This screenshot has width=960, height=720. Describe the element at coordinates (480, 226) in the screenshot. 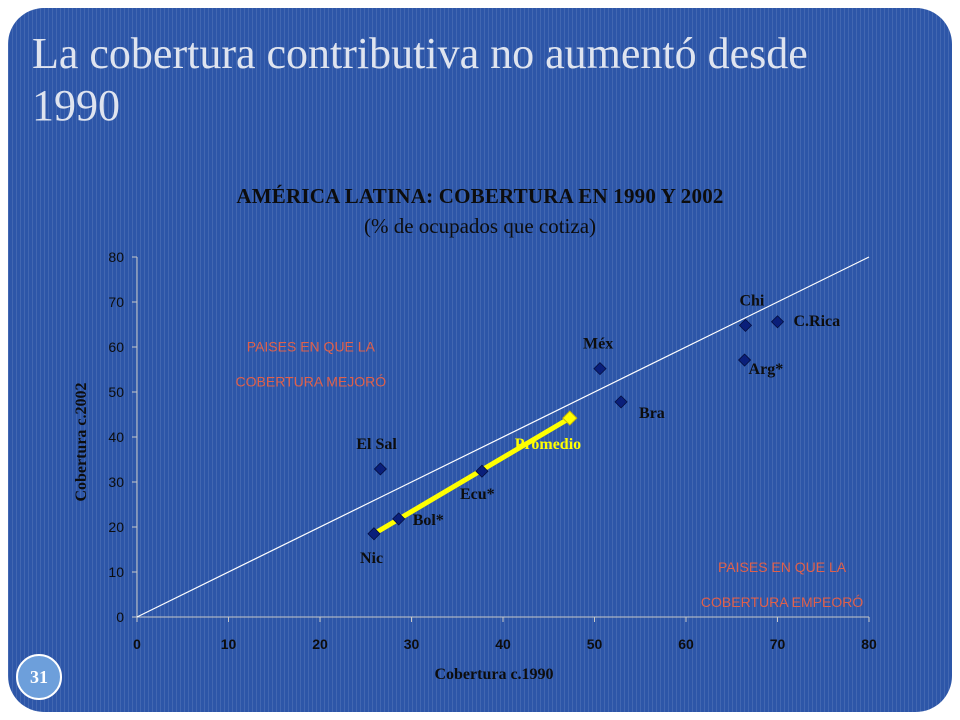

I see `chart-subtitle: (% de ocupados que cotiza)` at that location.